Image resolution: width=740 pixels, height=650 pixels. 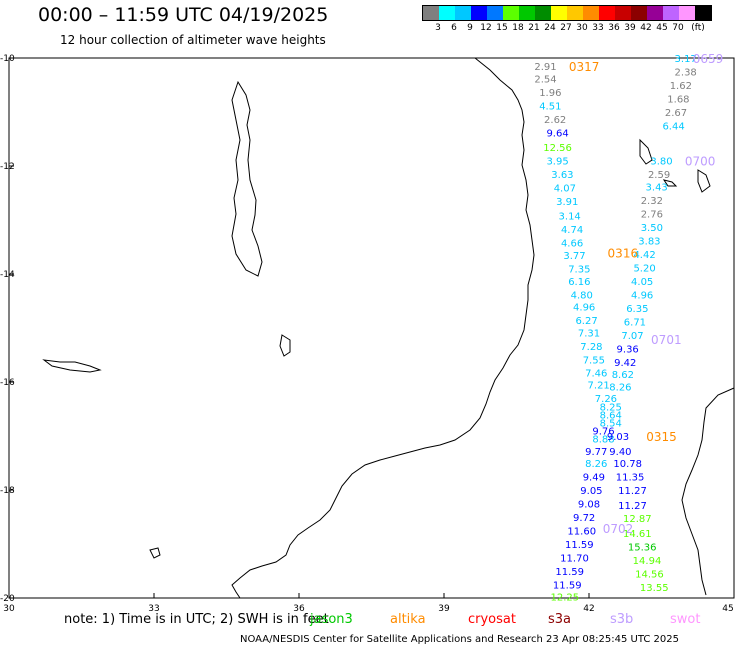 I want to click on satellite-label-swot: swot, so click(x=685, y=619).